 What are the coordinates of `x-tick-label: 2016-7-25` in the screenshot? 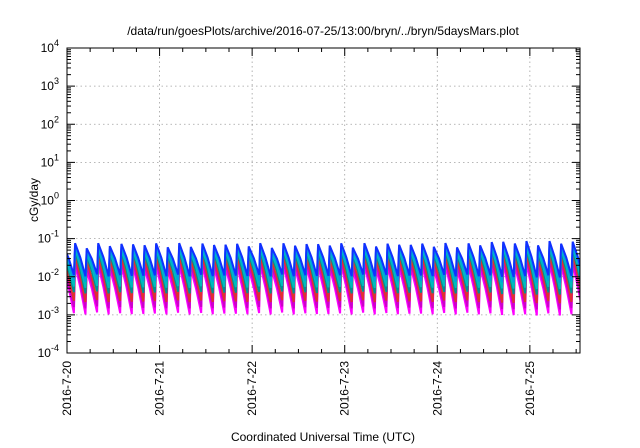 It's located at (530, 388).